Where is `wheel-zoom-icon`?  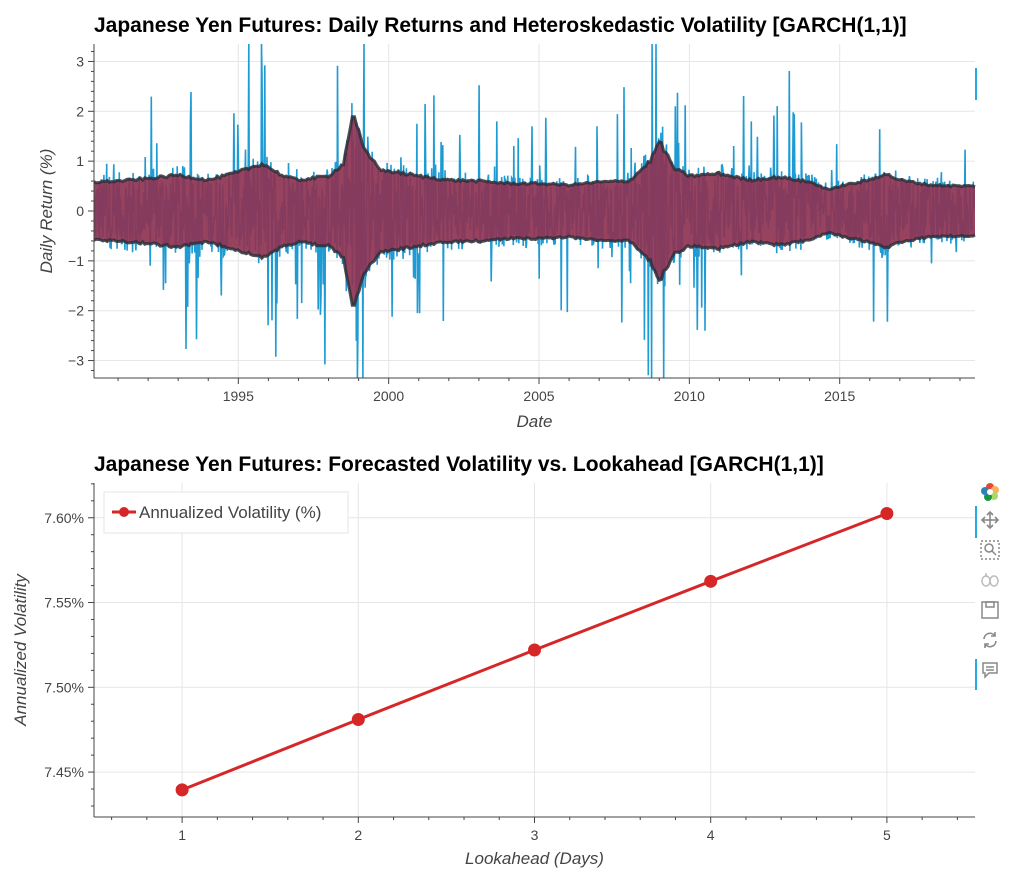
wheel-zoom-icon is located at coordinates (990, 580).